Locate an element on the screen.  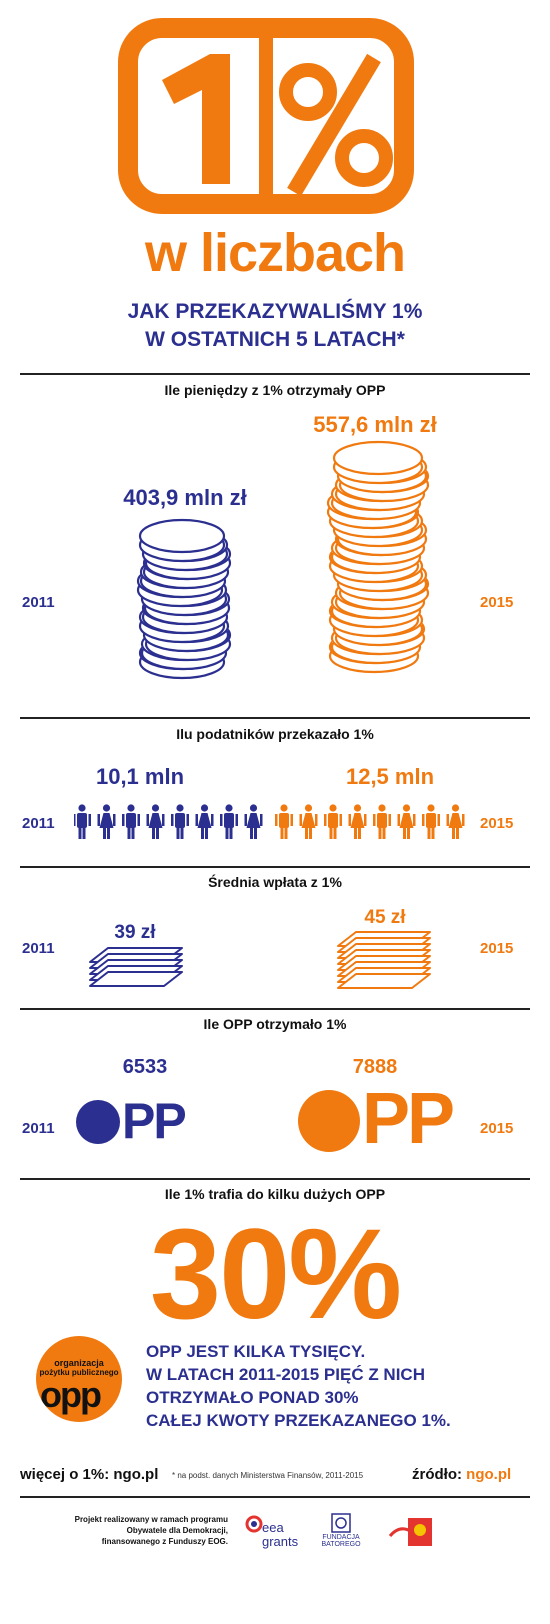
more-info: więcej o 1%: ngo.pl is located at coordinates (89, 1474).